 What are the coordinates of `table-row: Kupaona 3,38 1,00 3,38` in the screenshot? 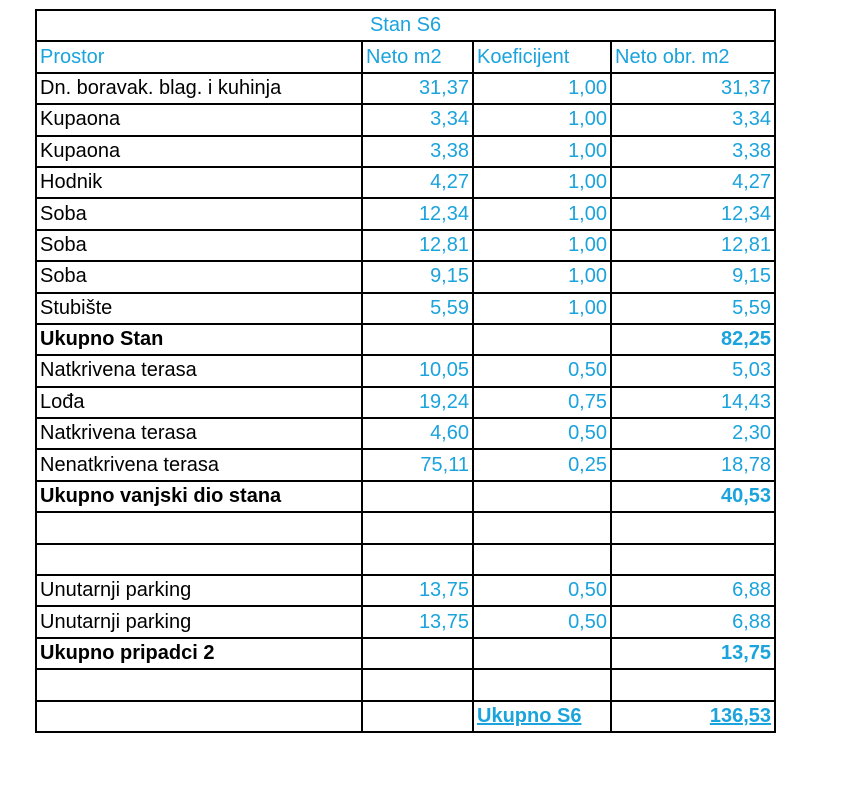 It's located at (406, 151).